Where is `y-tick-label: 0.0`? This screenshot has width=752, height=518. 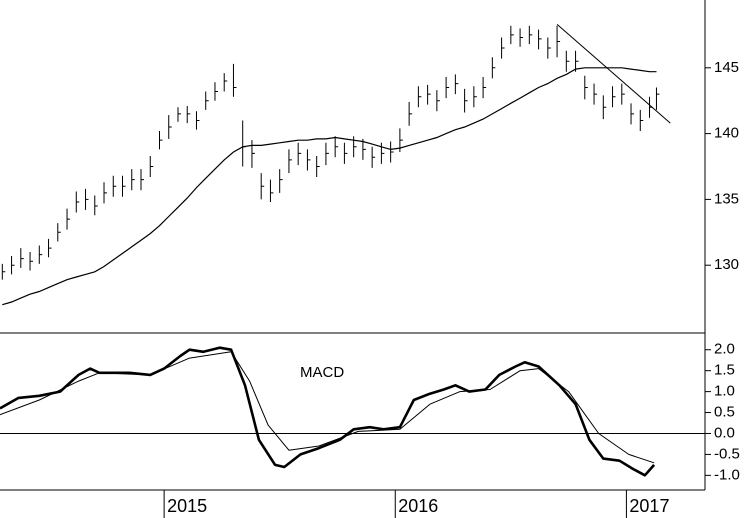 y-tick-label: 0.0 is located at coordinates (724, 432).